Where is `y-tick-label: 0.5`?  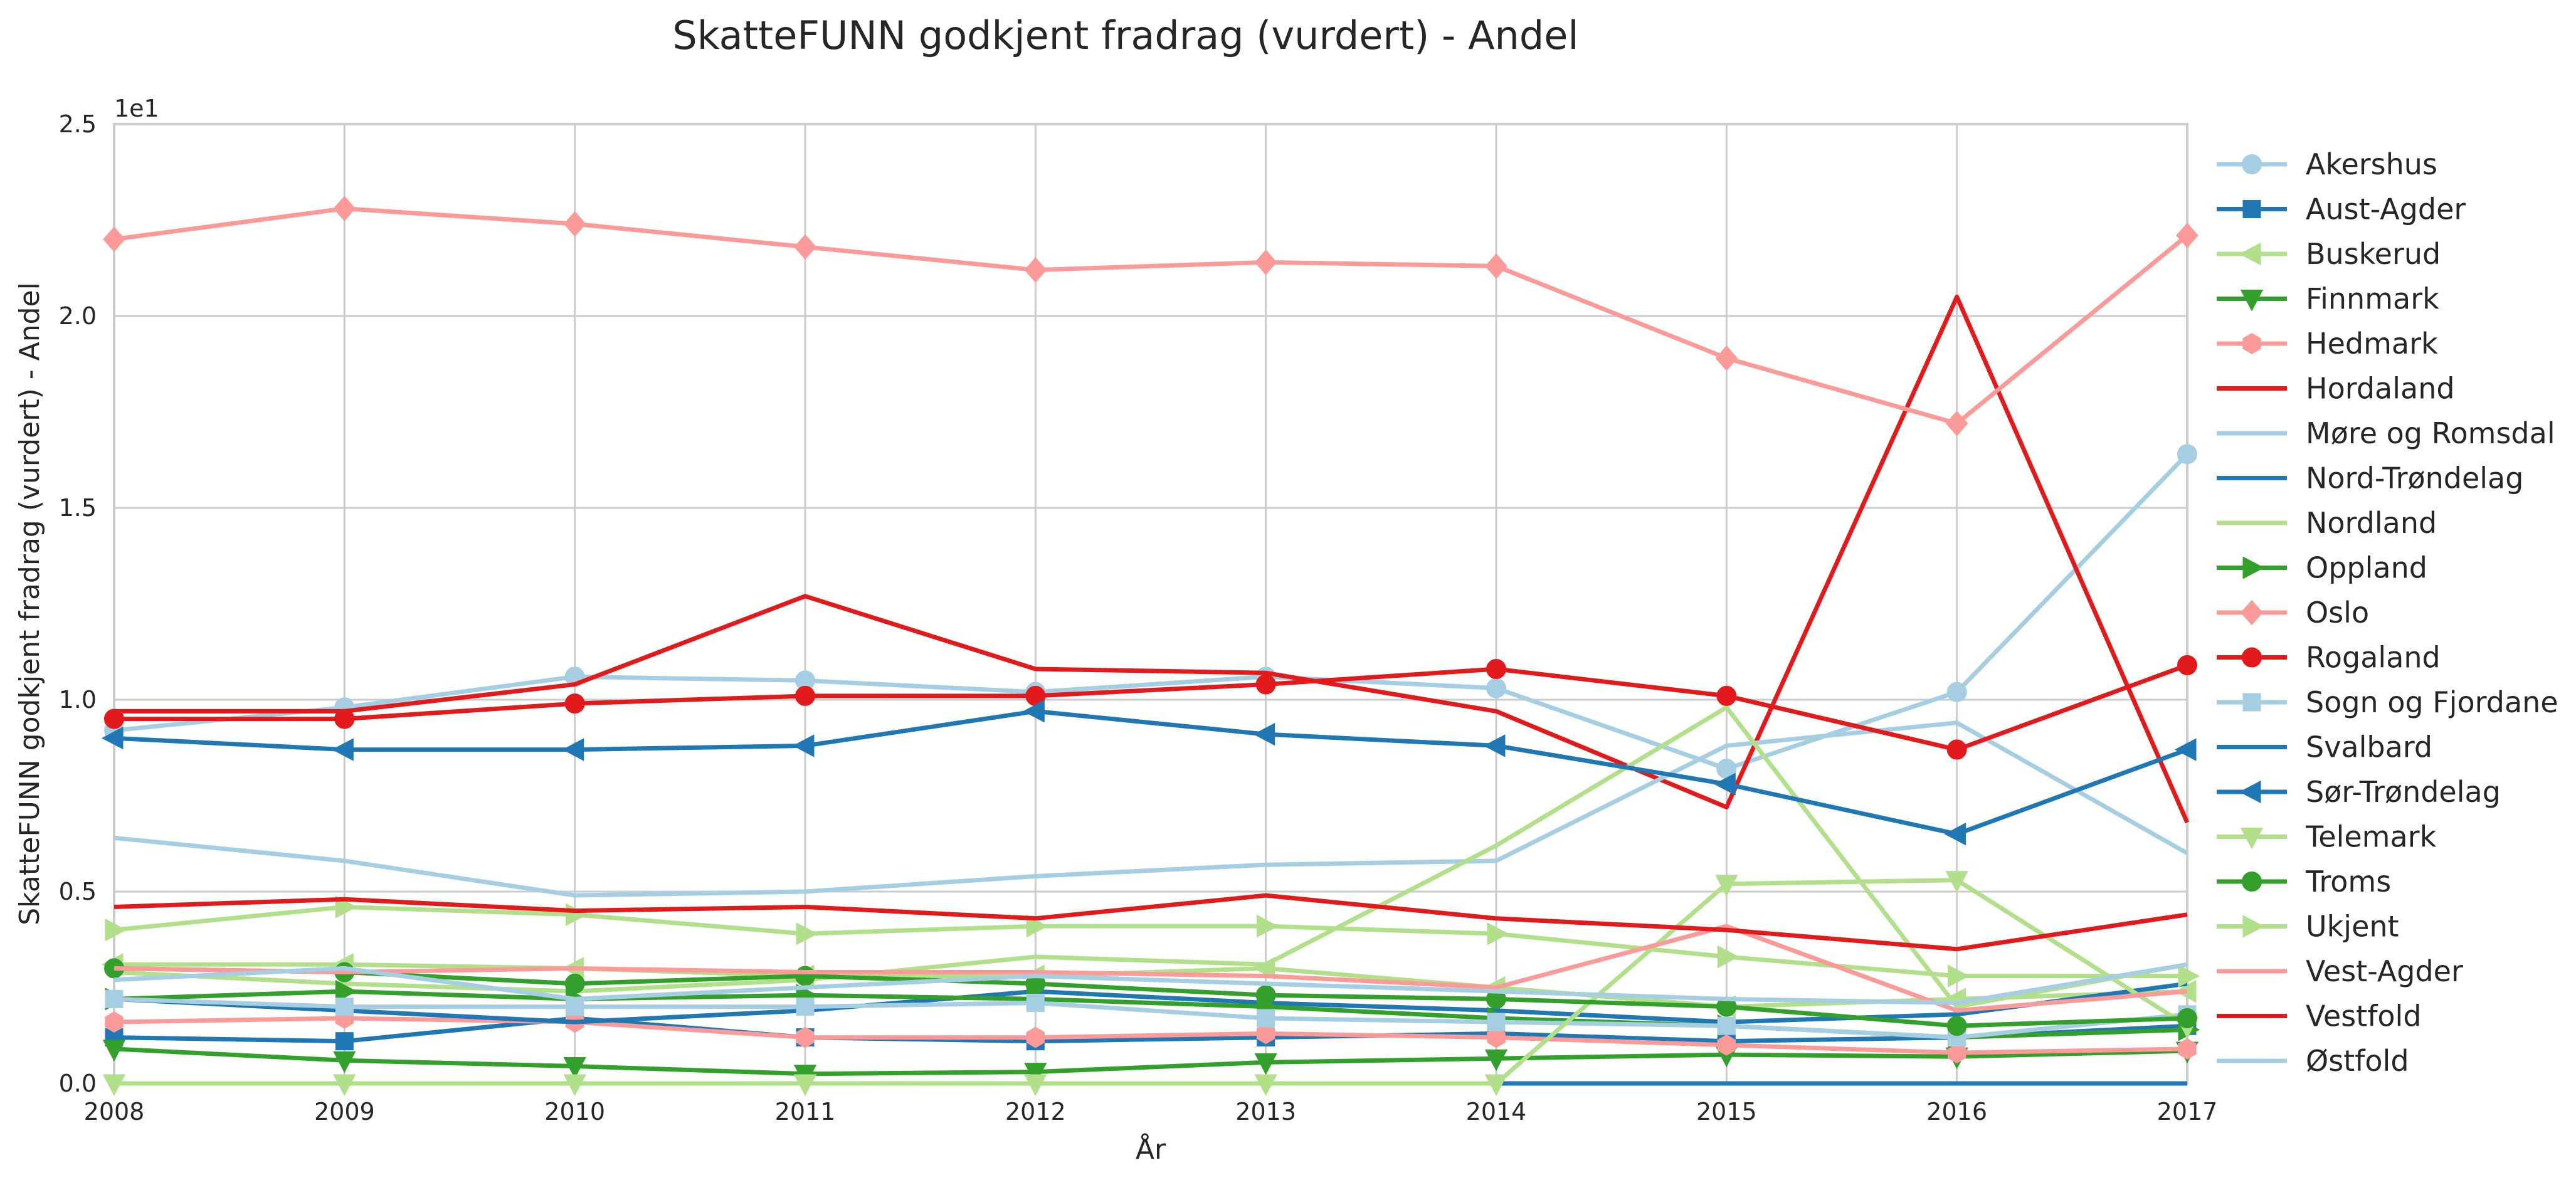
y-tick-label: 0.5 is located at coordinates (78, 891).